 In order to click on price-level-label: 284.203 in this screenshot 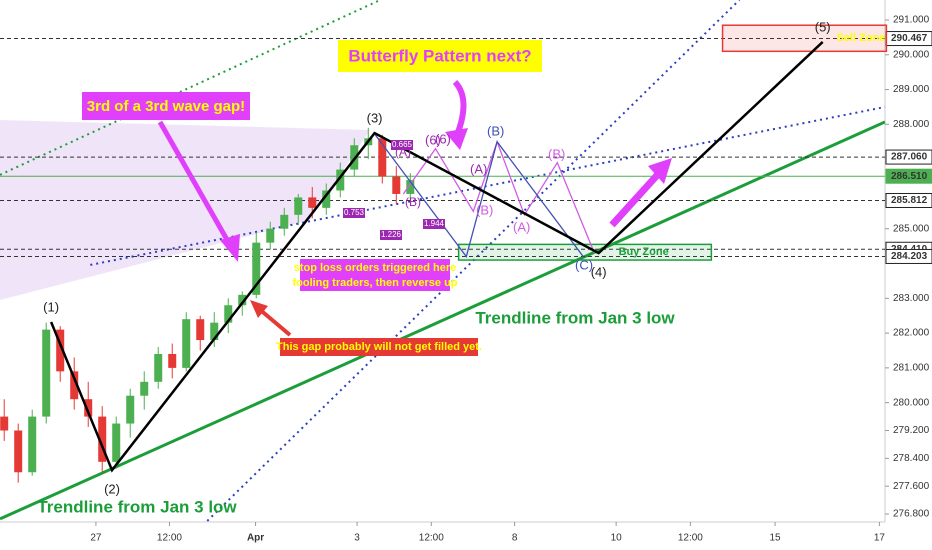, I will do `click(909, 256)`.